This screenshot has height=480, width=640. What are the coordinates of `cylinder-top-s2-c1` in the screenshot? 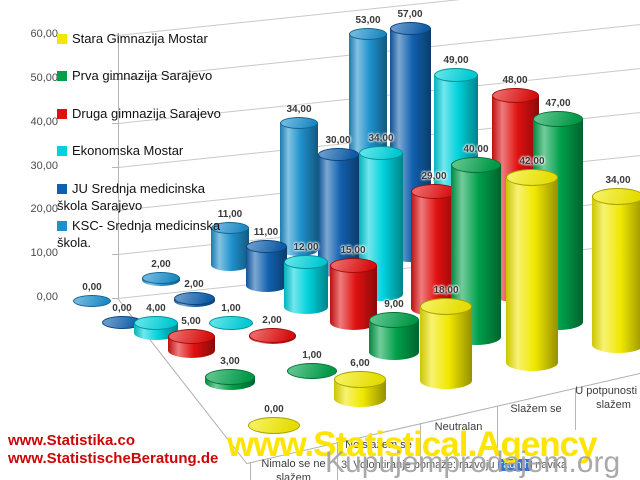 It's located at (272, 335).